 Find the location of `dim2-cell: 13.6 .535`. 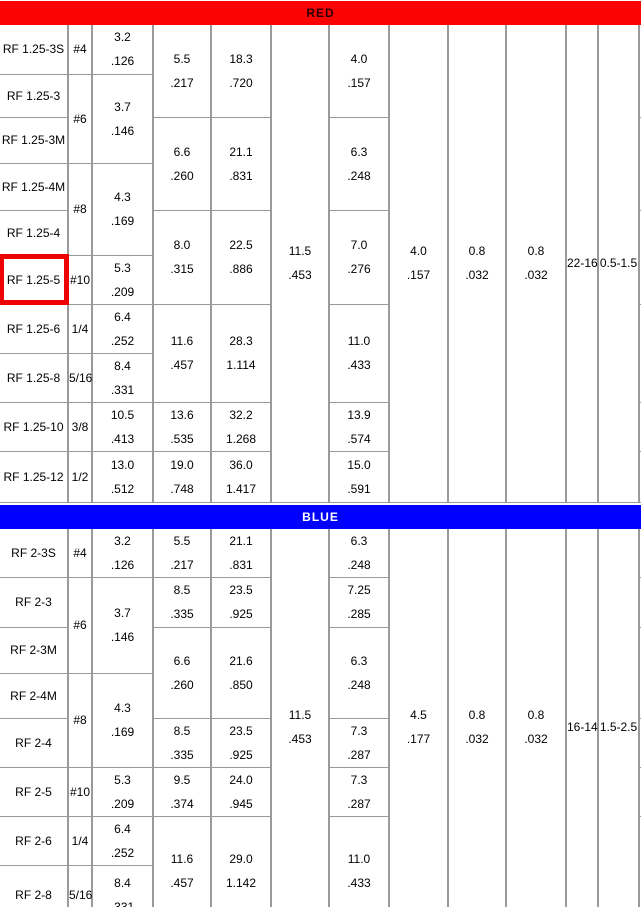

dim2-cell: 13.6 .535 is located at coordinates (182, 426).